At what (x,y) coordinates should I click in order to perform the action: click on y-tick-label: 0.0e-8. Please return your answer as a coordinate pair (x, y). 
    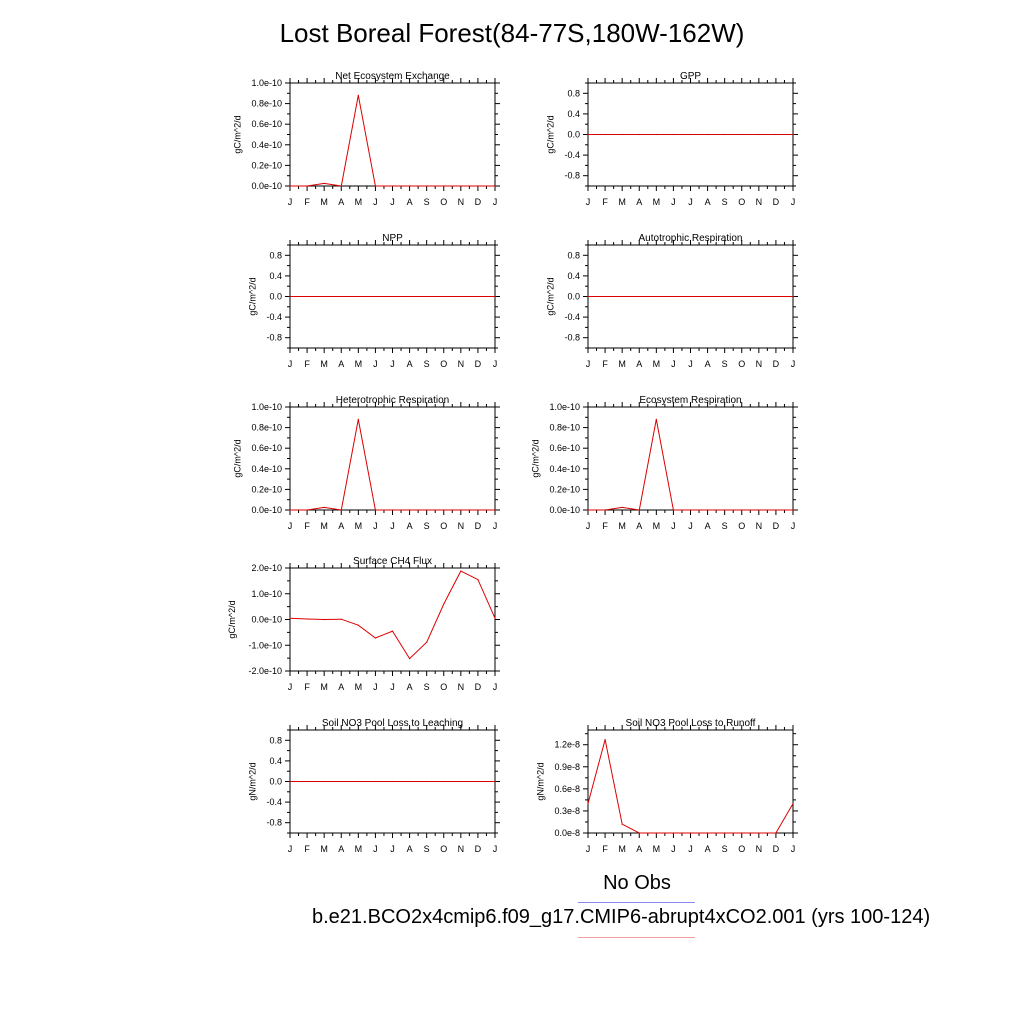
    Looking at the image, I should click on (567, 833).